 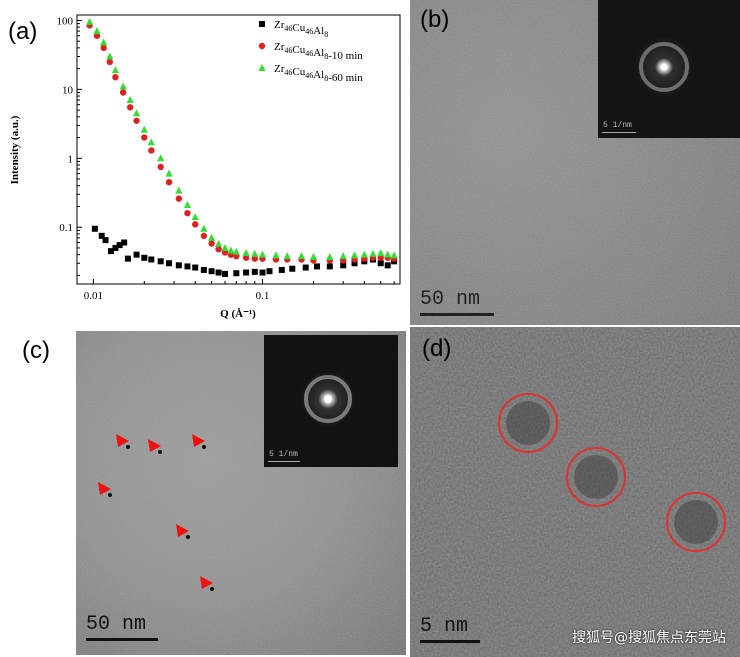 I want to click on y-tick-label: 0.1, so click(x=66, y=228).